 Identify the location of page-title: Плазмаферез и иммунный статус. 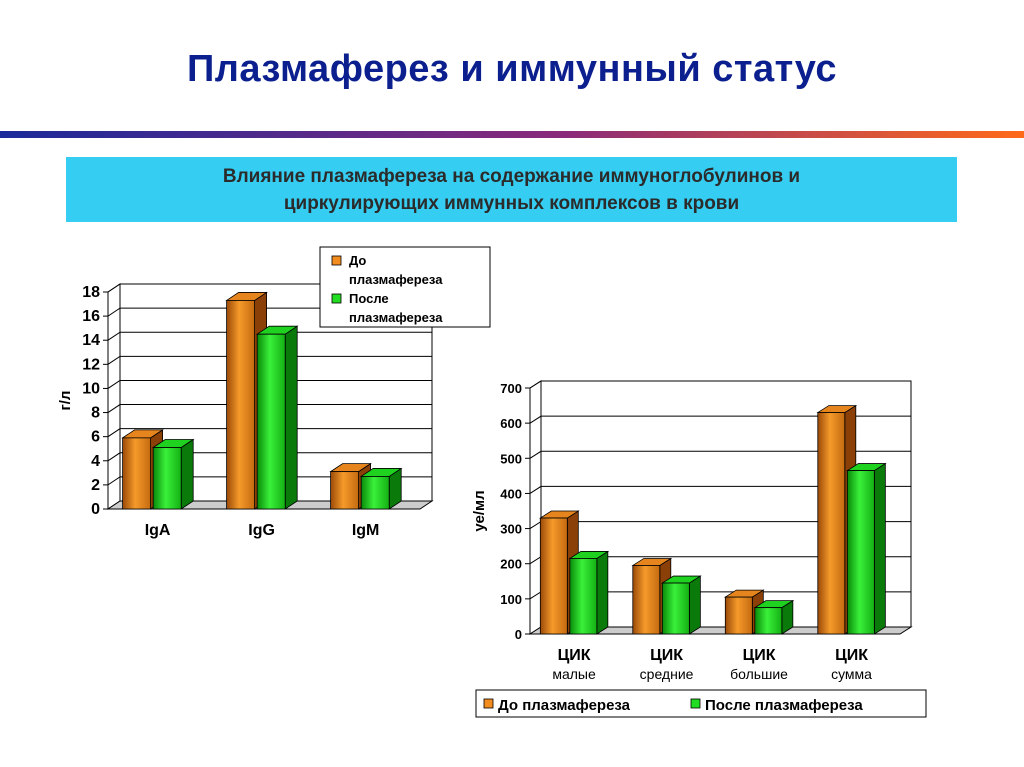
(512, 69).